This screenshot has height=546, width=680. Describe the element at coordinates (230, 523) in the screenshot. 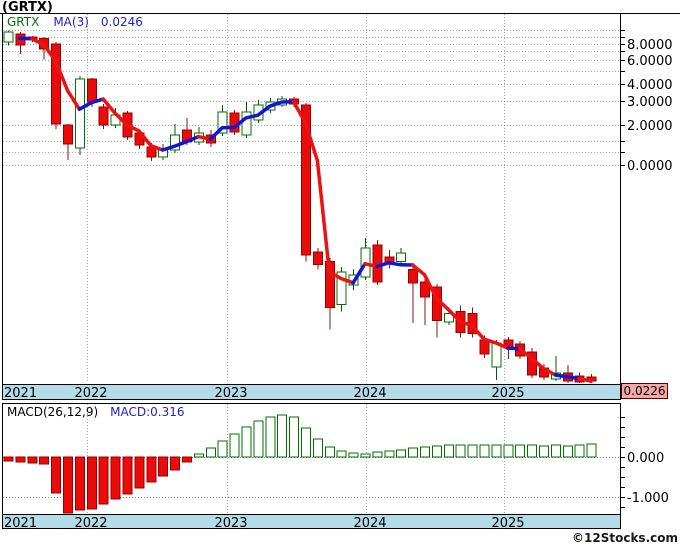

I see `year-label: 2023` at that location.